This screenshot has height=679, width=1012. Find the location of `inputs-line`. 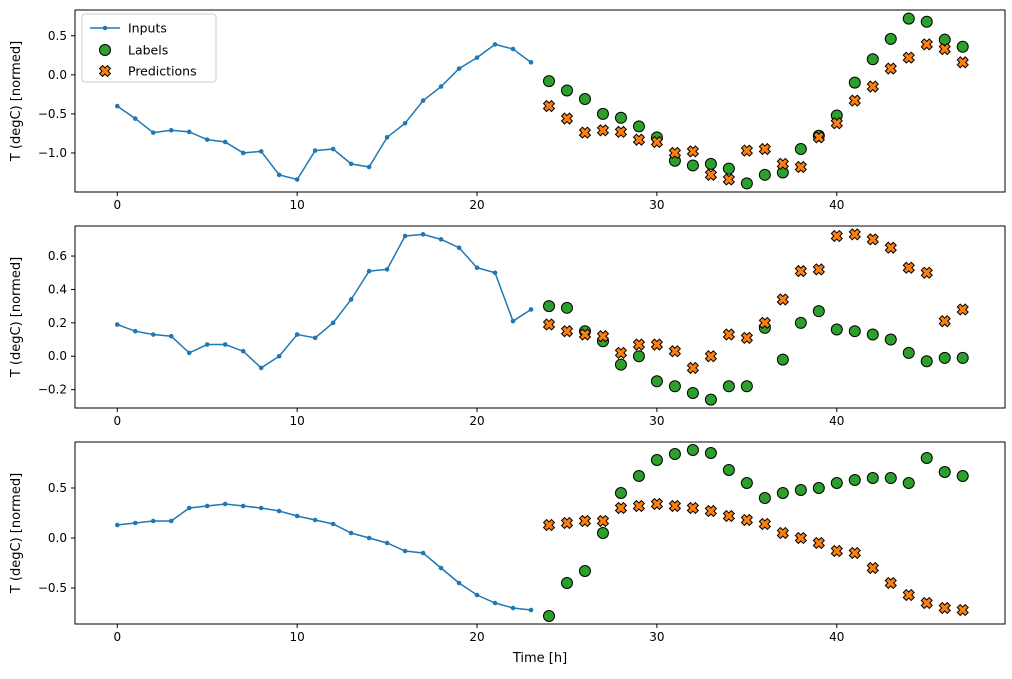

inputs-line is located at coordinates (324, 112).